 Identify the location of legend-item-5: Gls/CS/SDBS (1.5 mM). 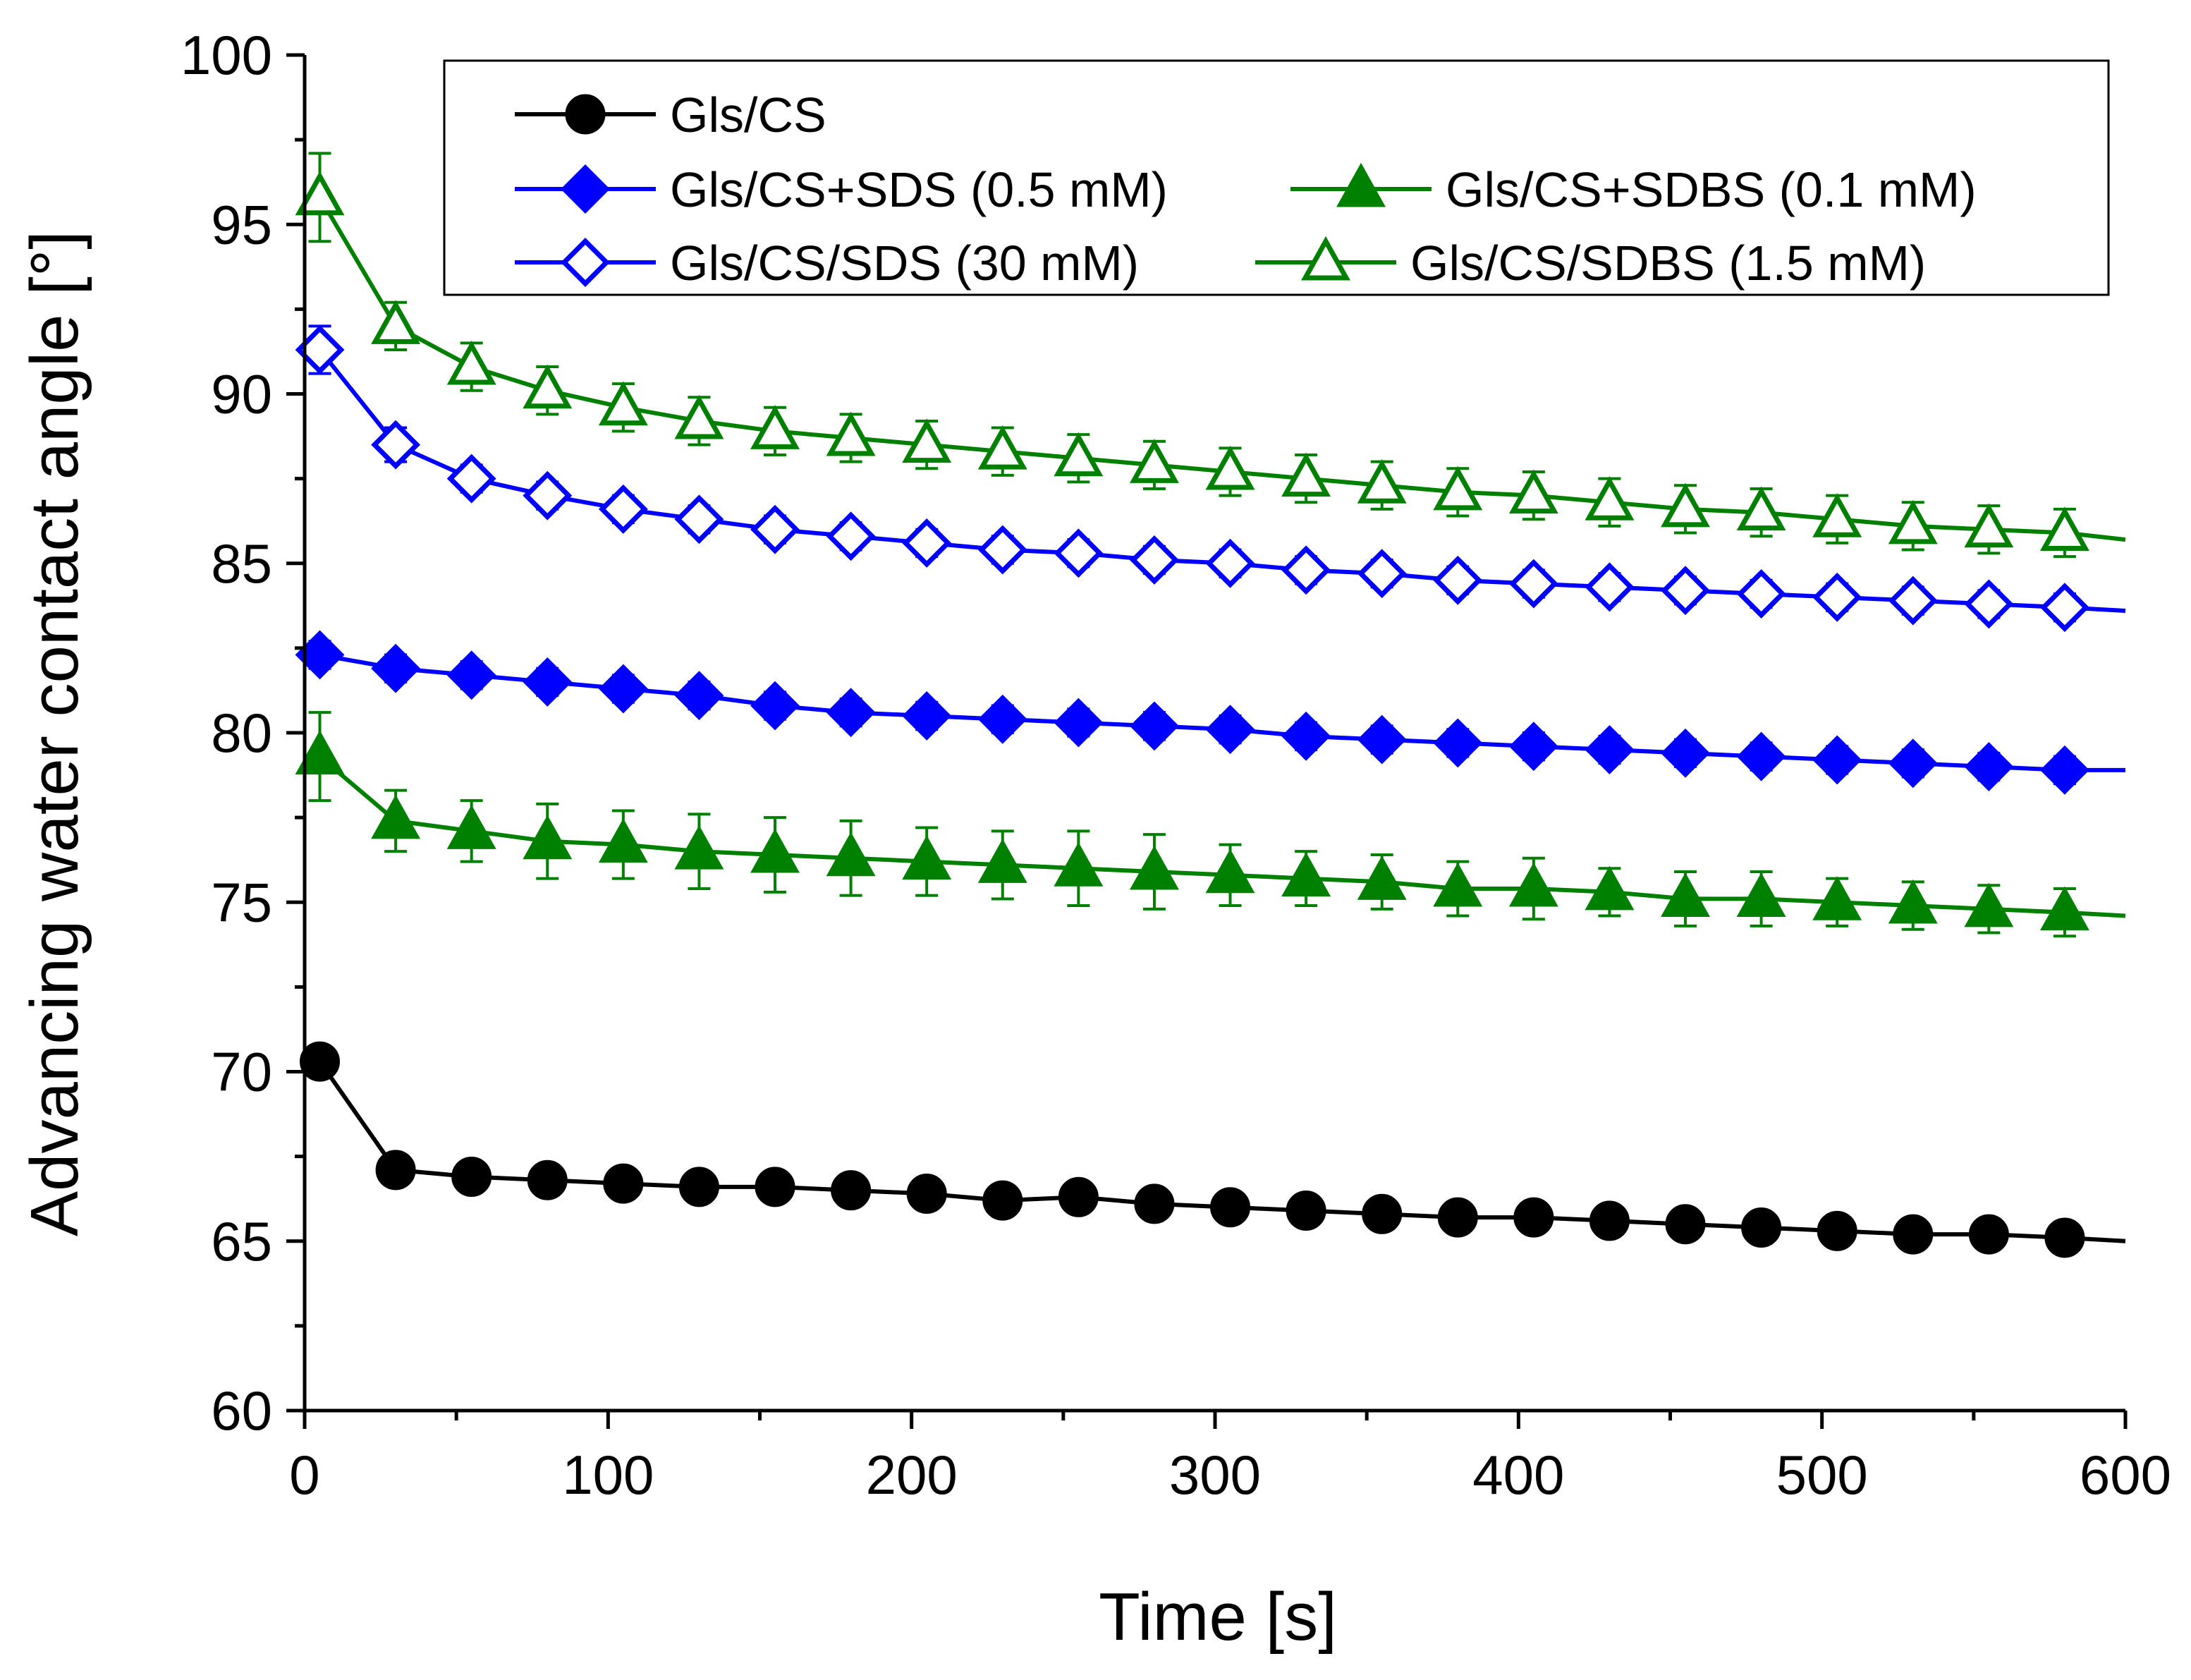
(1590, 263).